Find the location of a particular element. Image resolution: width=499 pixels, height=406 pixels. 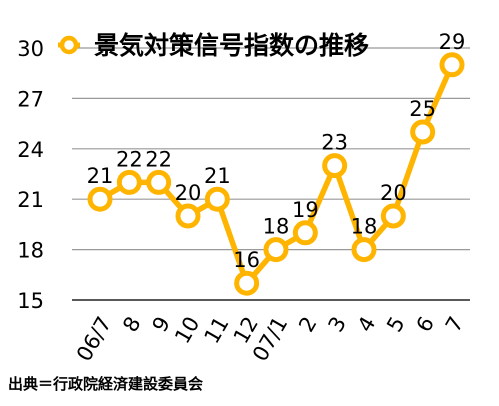

data-label: 25 is located at coordinates (422, 109).